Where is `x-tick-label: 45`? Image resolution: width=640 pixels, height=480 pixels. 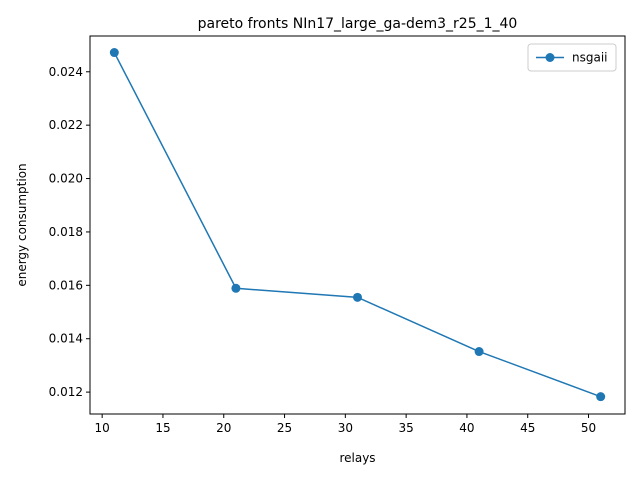
x-tick-label: 45 is located at coordinates (527, 428).